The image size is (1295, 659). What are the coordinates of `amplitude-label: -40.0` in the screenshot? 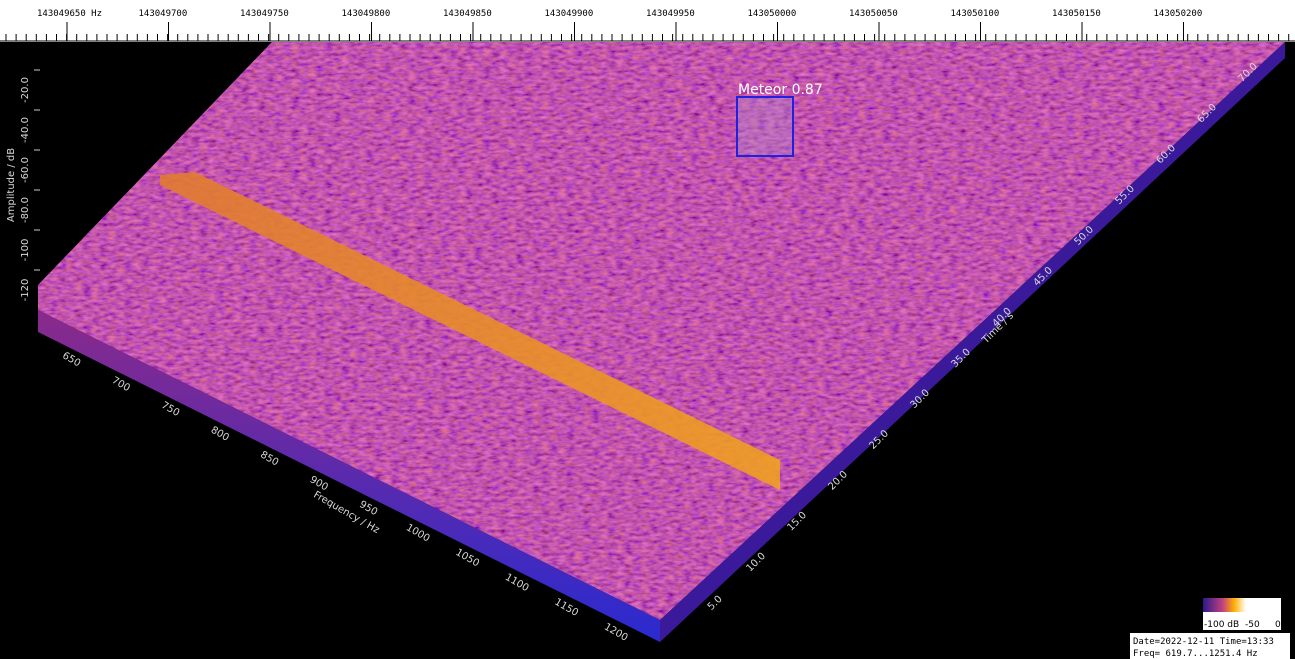 It's located at (25, 130).